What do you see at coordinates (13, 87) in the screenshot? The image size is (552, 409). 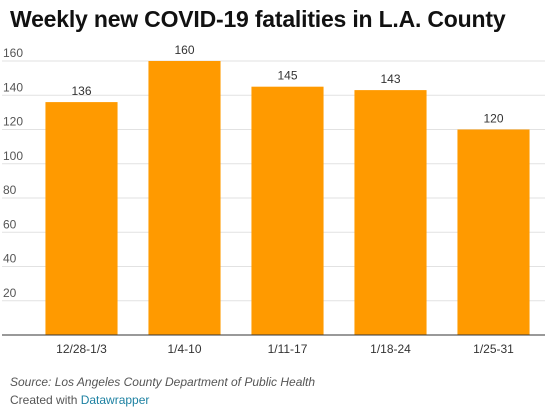 I see `y-tick-label: 140` at bounding box center [13, 87].